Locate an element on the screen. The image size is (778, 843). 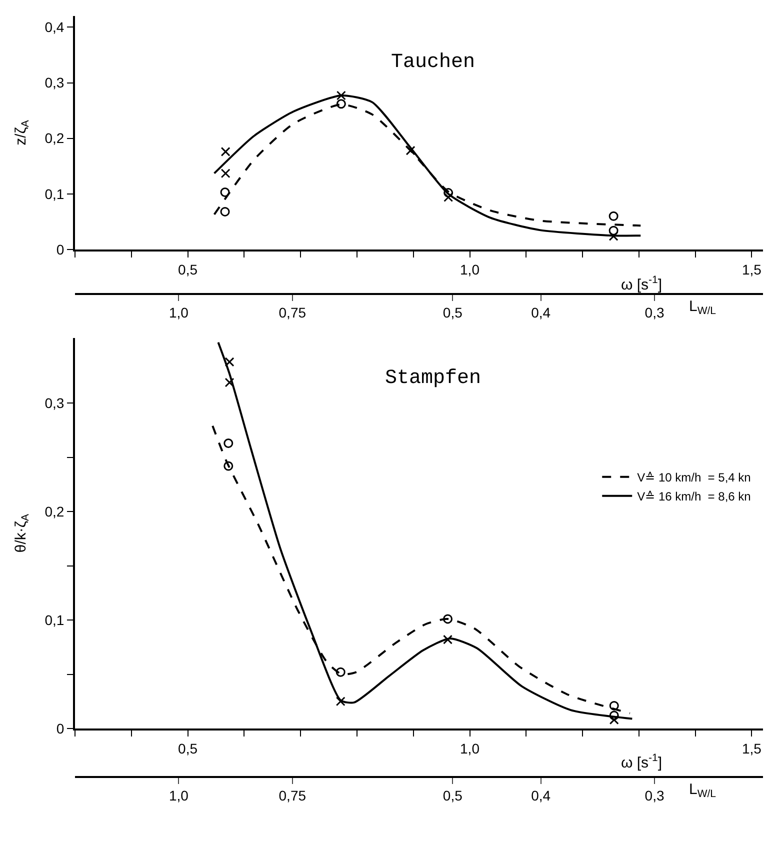
text: Stampfen is located at coordinates (433, 378).